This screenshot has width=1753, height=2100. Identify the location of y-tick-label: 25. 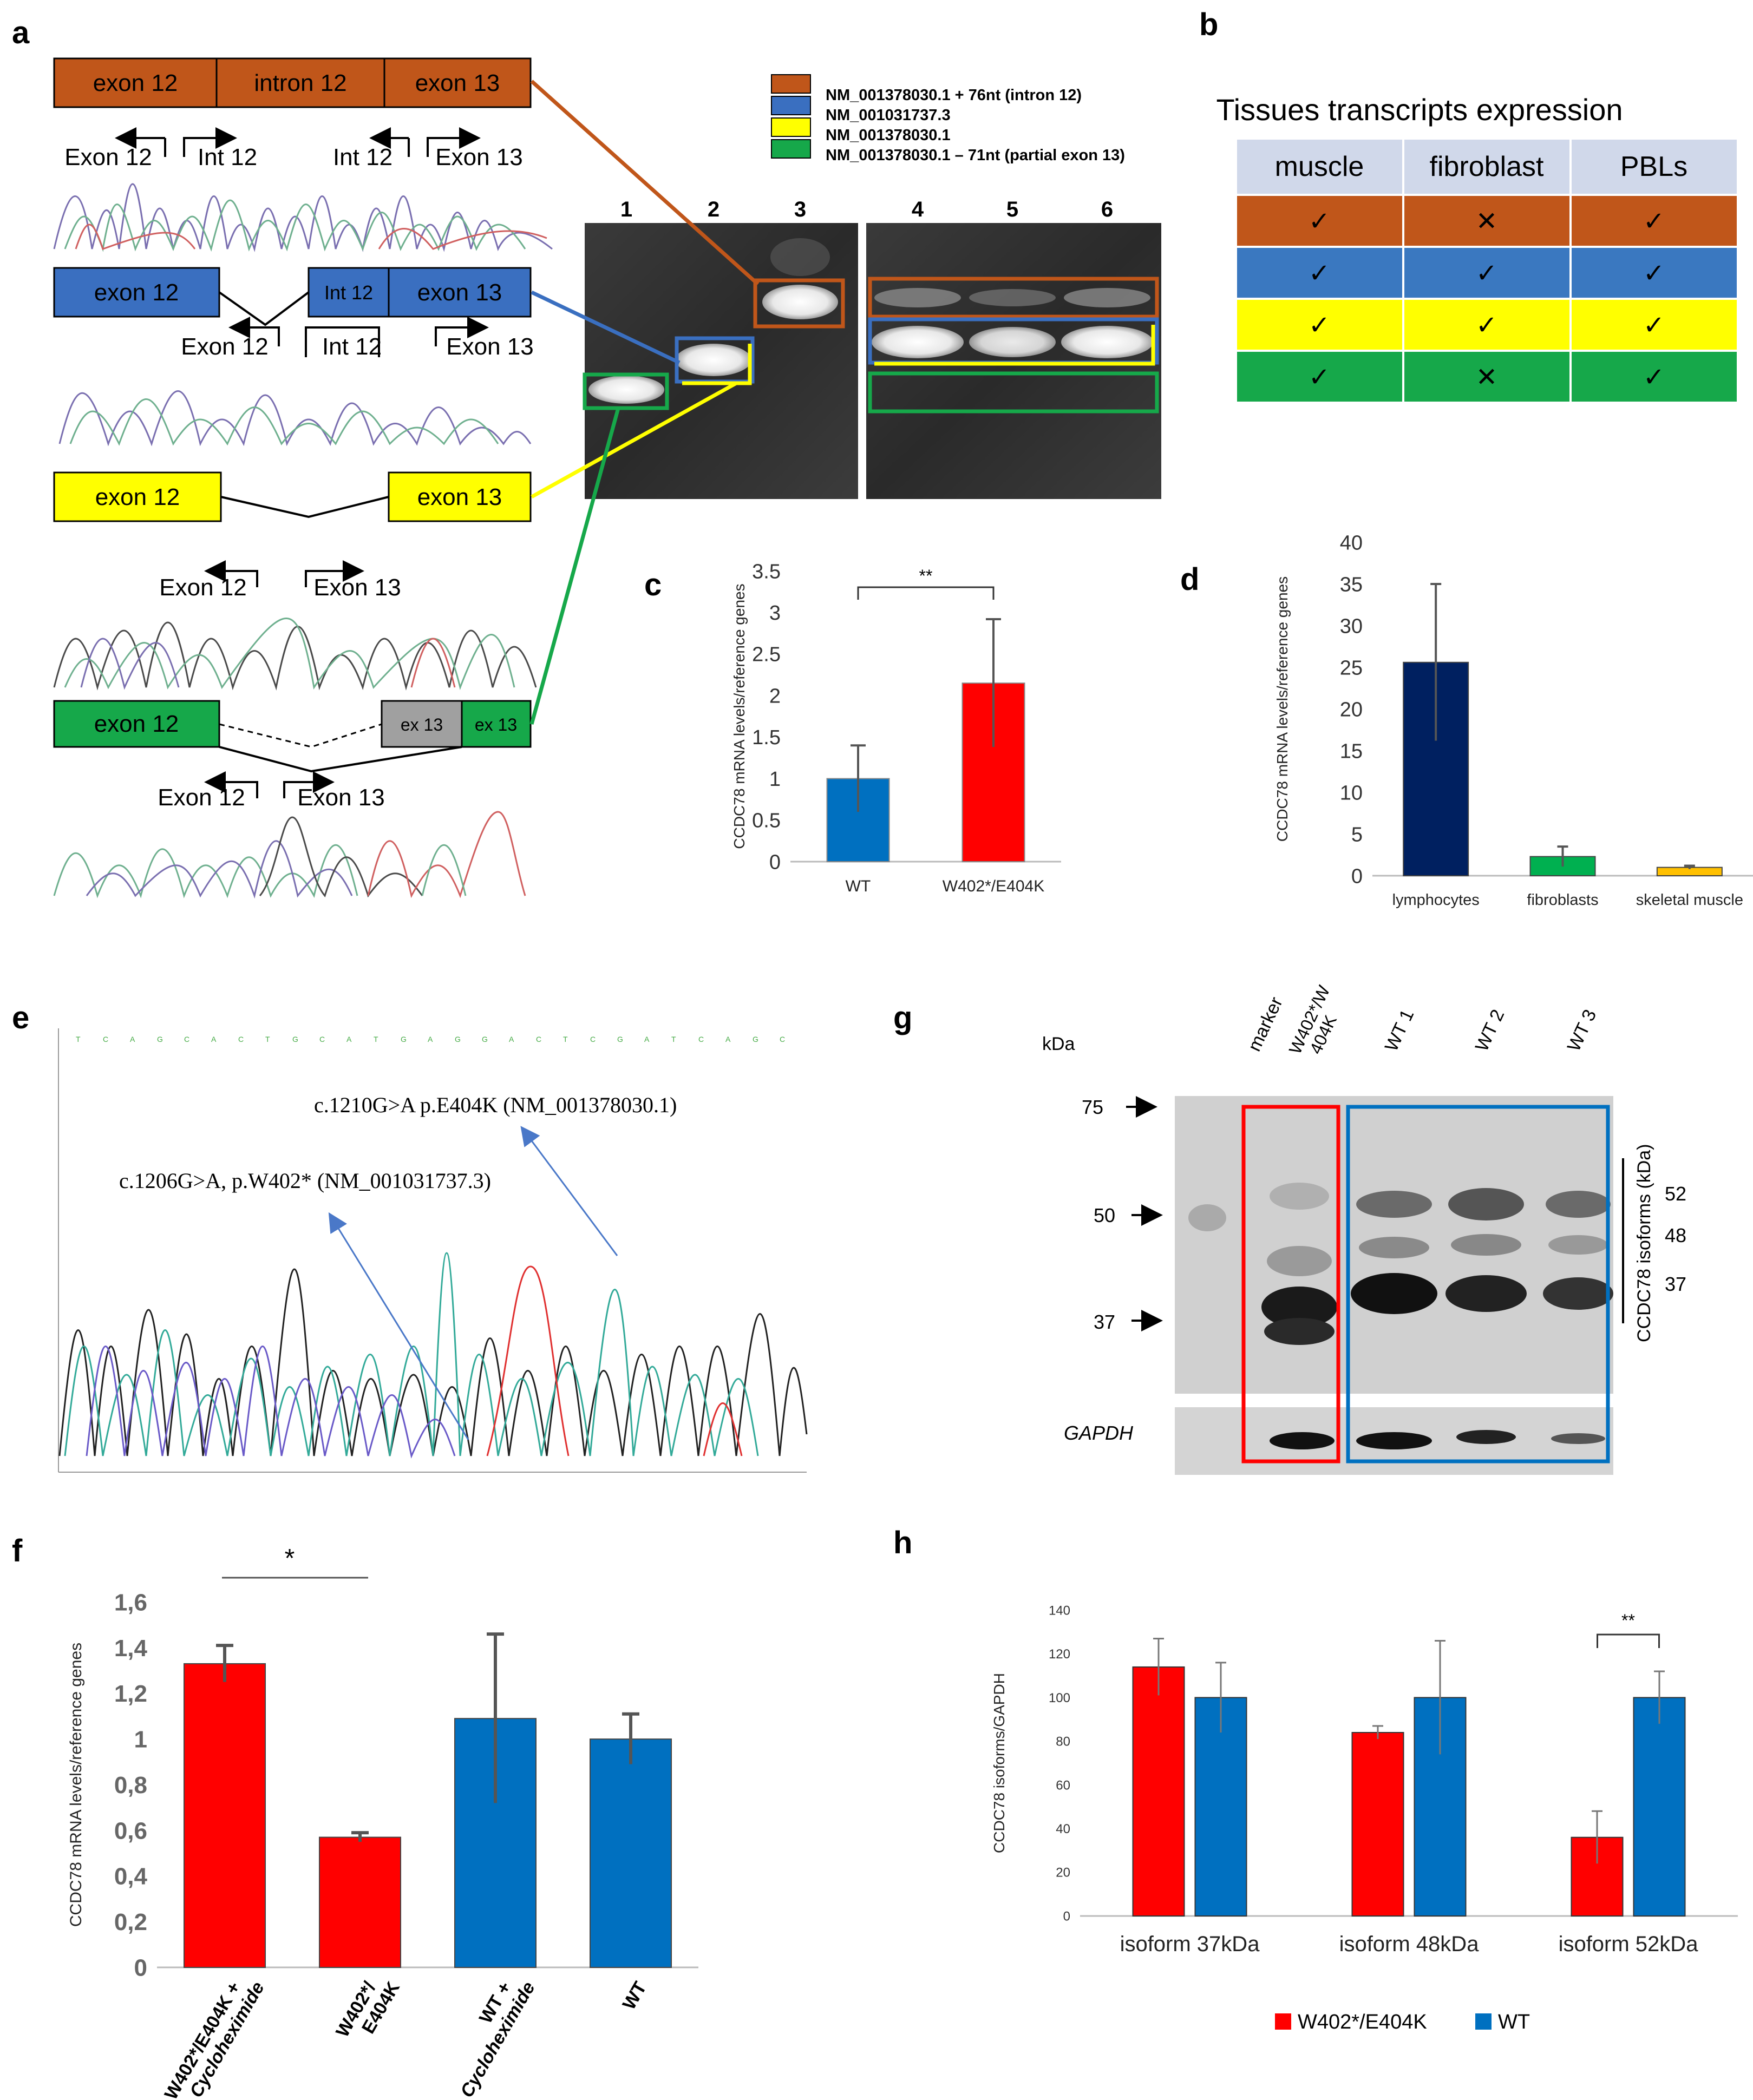
(1351, 668).